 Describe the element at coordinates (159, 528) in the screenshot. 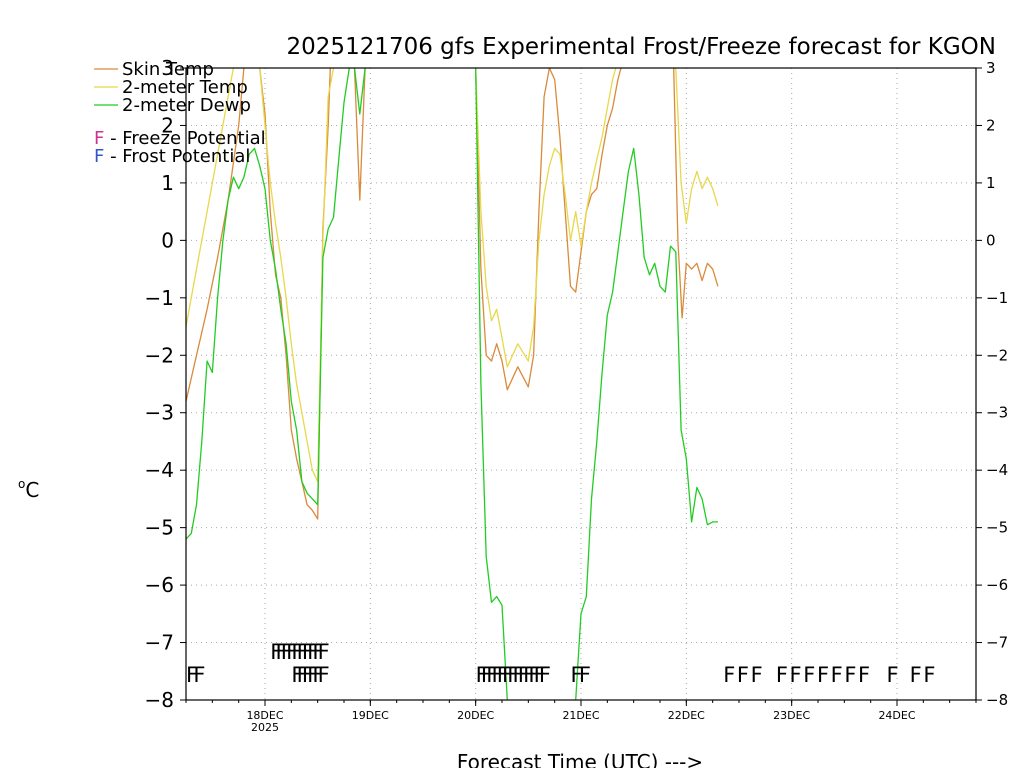

I see `y-tick-label-left: −5` at that location.